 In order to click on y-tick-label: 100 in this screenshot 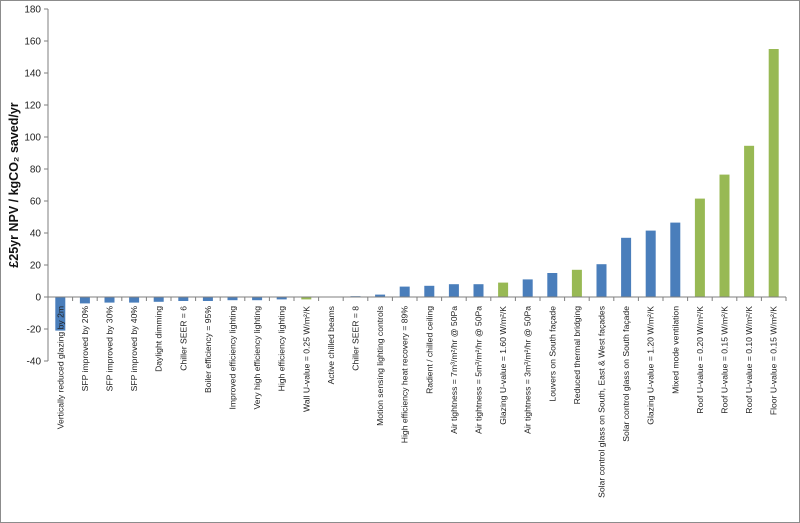, I will do `click(32, 138)`.